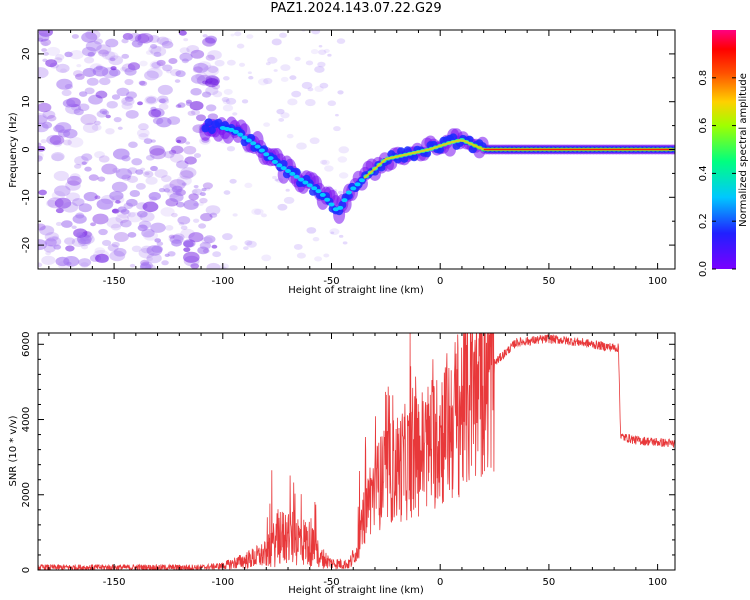 The image size is (750, 600). Describe the element at coordinates (26, 570) in the screenshot. I see `snr-y-tick-label: 0` at that location.